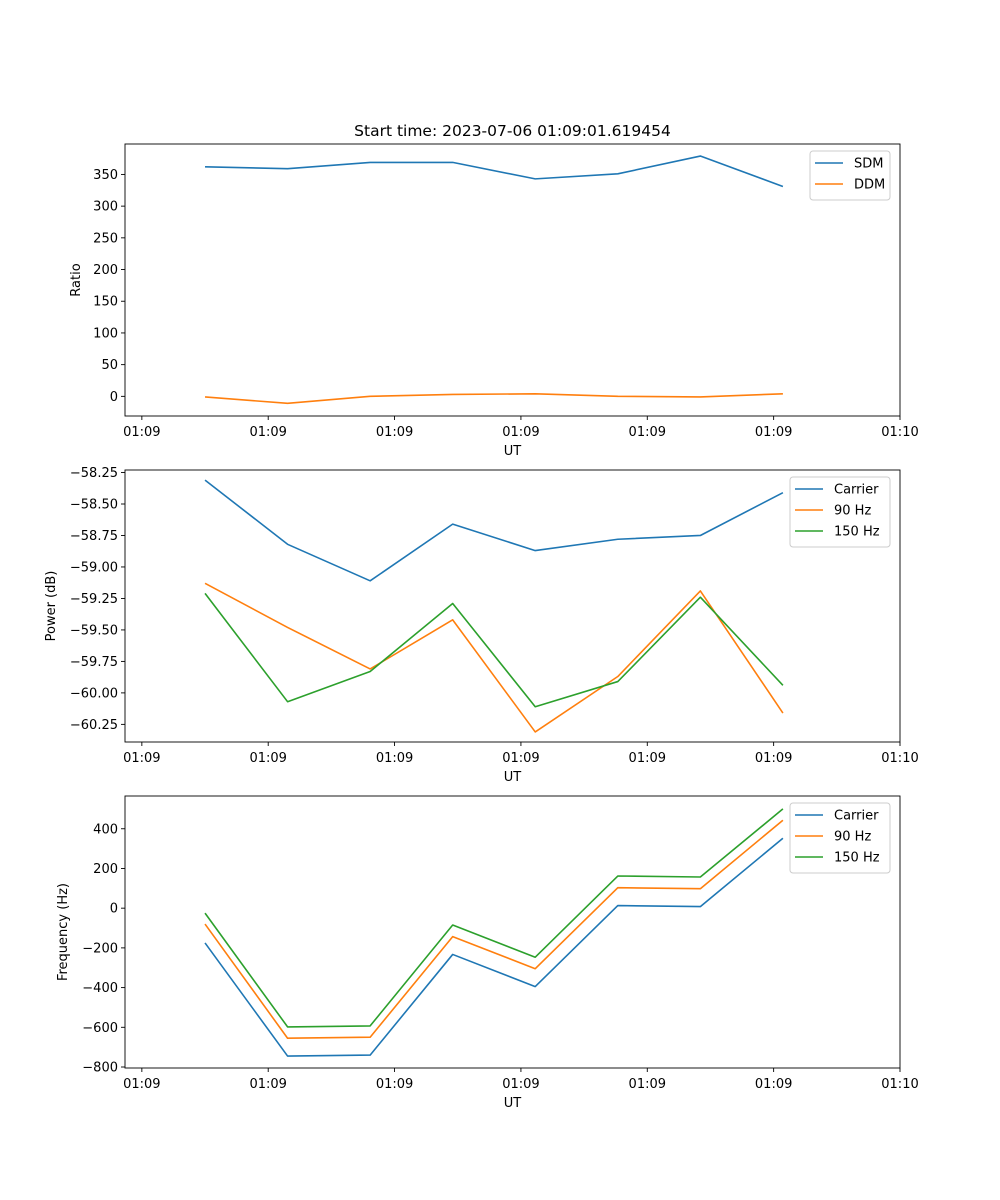 The width and height of the screenshot is (1000, 1200). I want to click on ratio-y-tick-label: 350, so click(105, 175).